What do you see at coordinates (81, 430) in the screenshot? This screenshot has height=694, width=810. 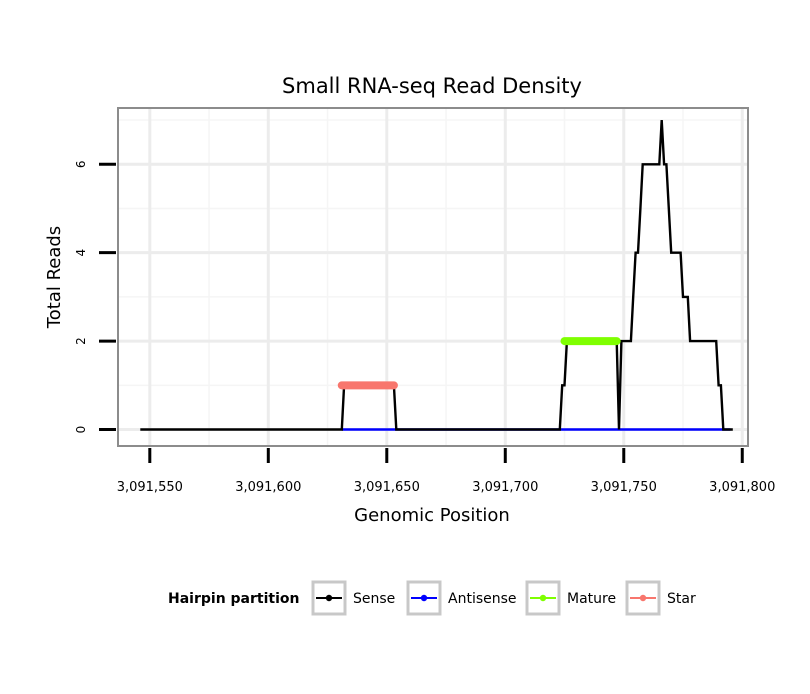 I see `y-tick-label: 0` at bounding box center [81, 430].